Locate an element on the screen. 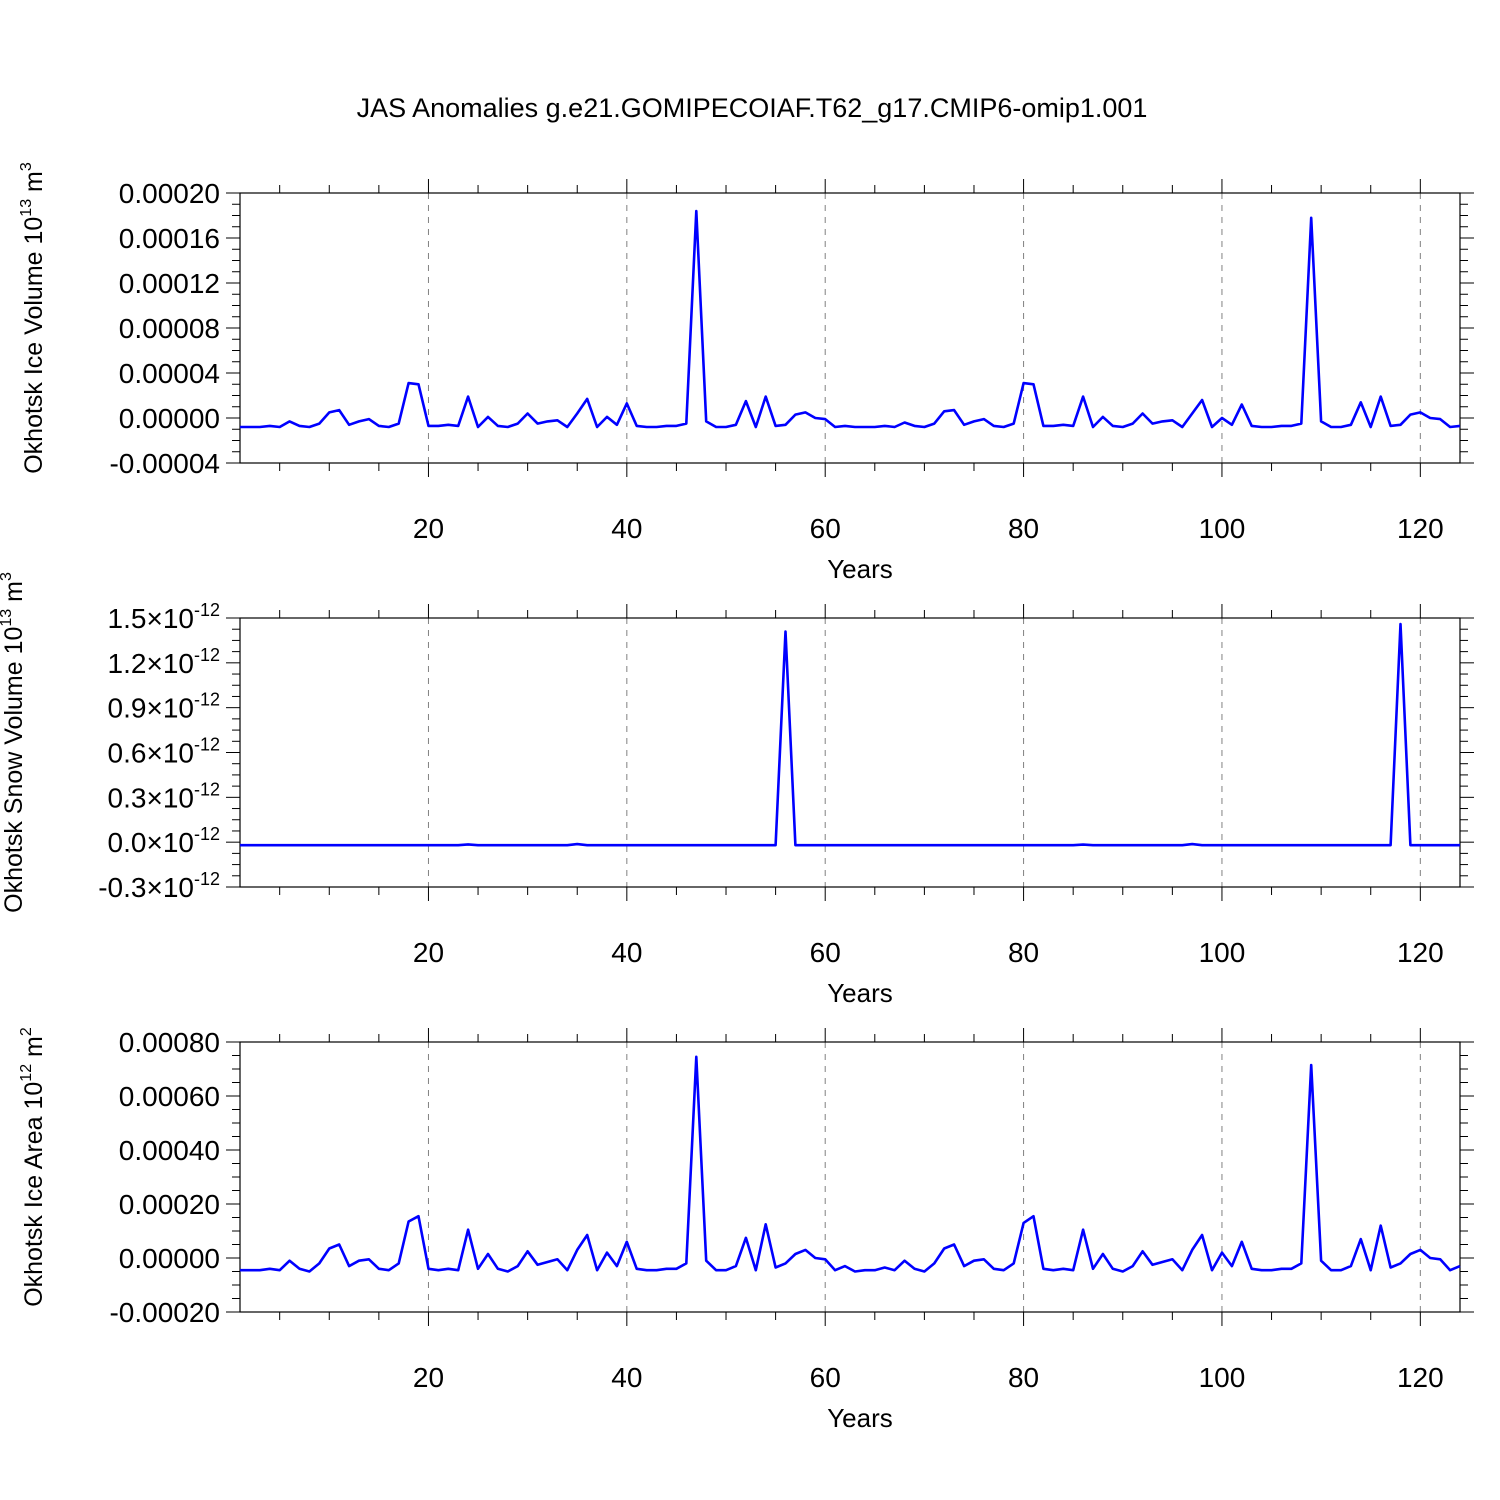 The height and width of the screenshot is (1500, 1500). y-tick-label: 0.9×10⁻¹² is located at coordinates (164, 707).